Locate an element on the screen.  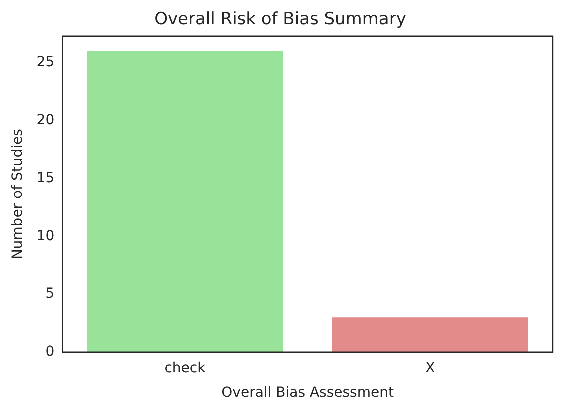
y-tick-label: 0 is located at coordinates (50, 352).